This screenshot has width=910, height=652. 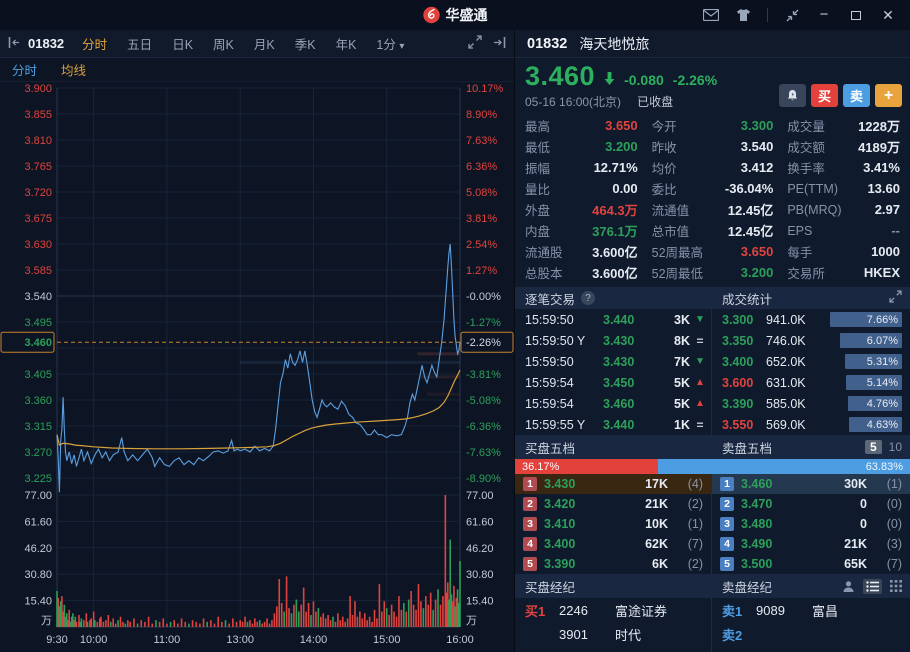 I want to click on stat-item: 52周最低 3.200, so click(x=713, y=272).